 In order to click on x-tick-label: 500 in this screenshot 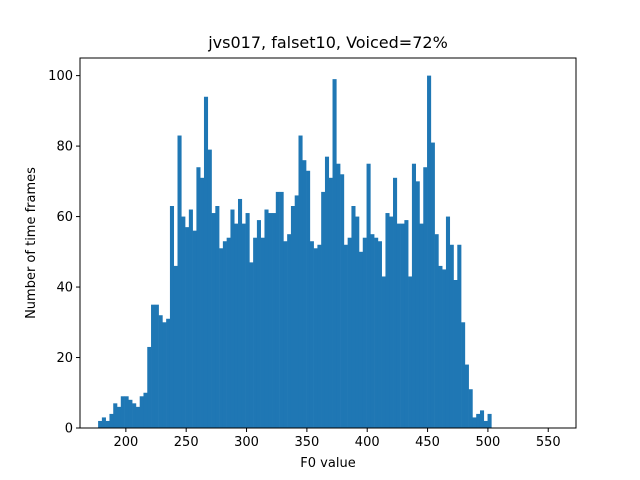, I will do `click(487, 442)`.